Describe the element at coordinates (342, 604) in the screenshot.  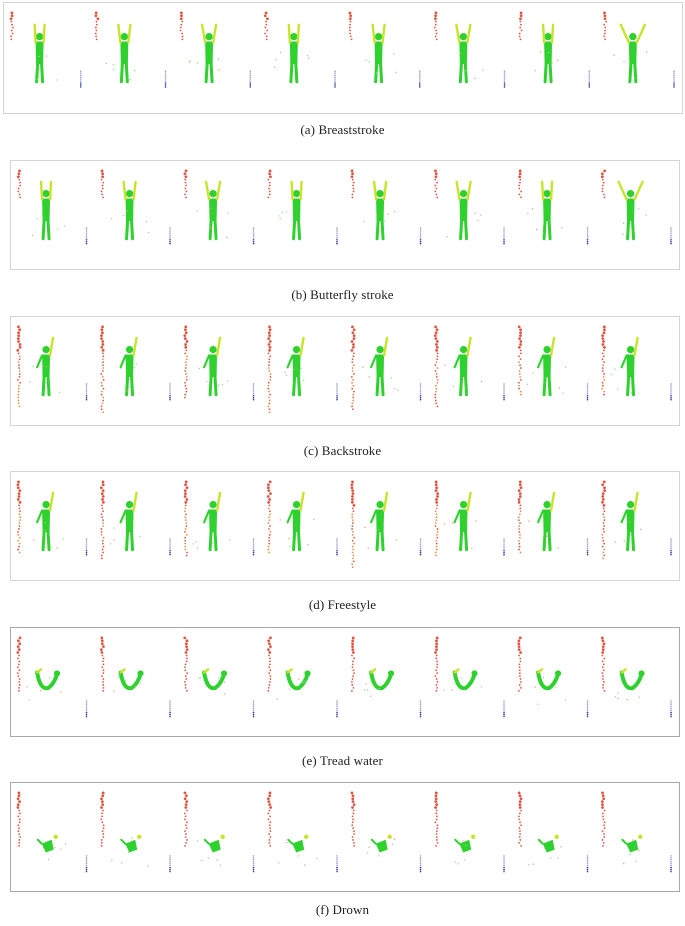
I see `panel-caption: (d) Freestyle` at that location.